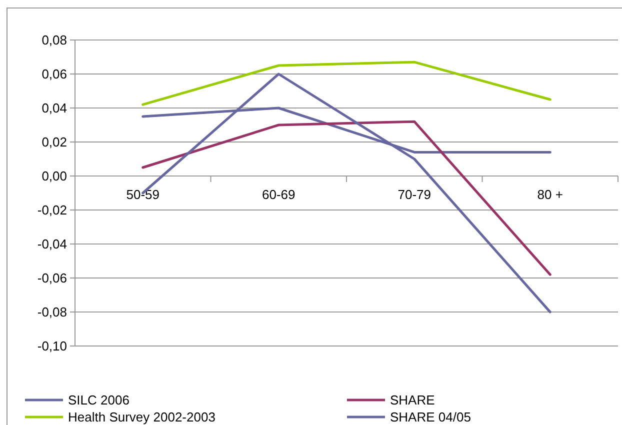 The image size is (622, 425). What do you see at coordinates (54, 108) in the screenshot?
I see `y-tick-label: 0,04` at bounding box center [54, 108].